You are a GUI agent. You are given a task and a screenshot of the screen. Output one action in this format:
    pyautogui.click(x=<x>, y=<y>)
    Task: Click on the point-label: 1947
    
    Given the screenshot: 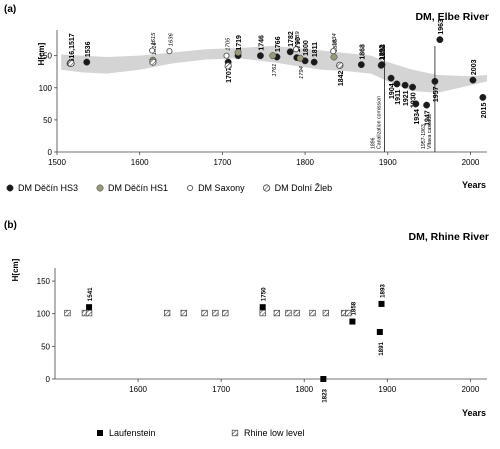 What is the action you would take?
    pyautogui.click(x=428, y=118)
    